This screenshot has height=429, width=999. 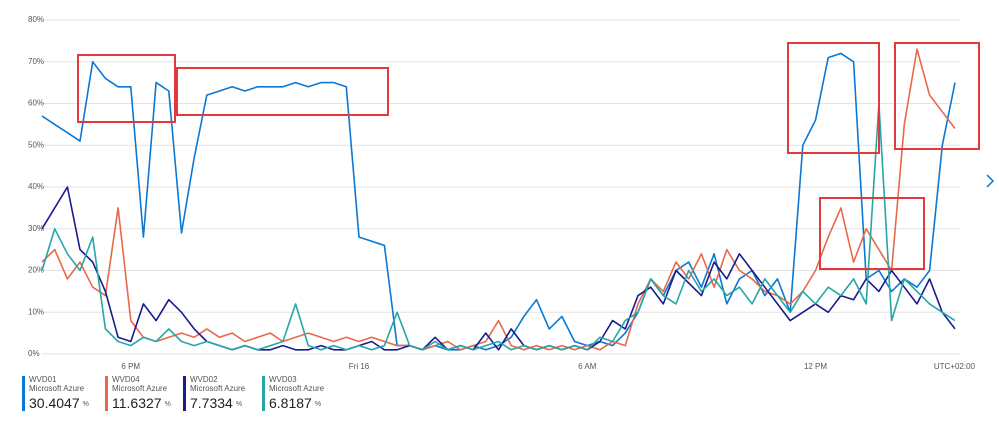 What do you see at coordinates (130, 366) in the screenshot?
I see `x-tick-label: 6 PM` at bounding box center [130, 366].